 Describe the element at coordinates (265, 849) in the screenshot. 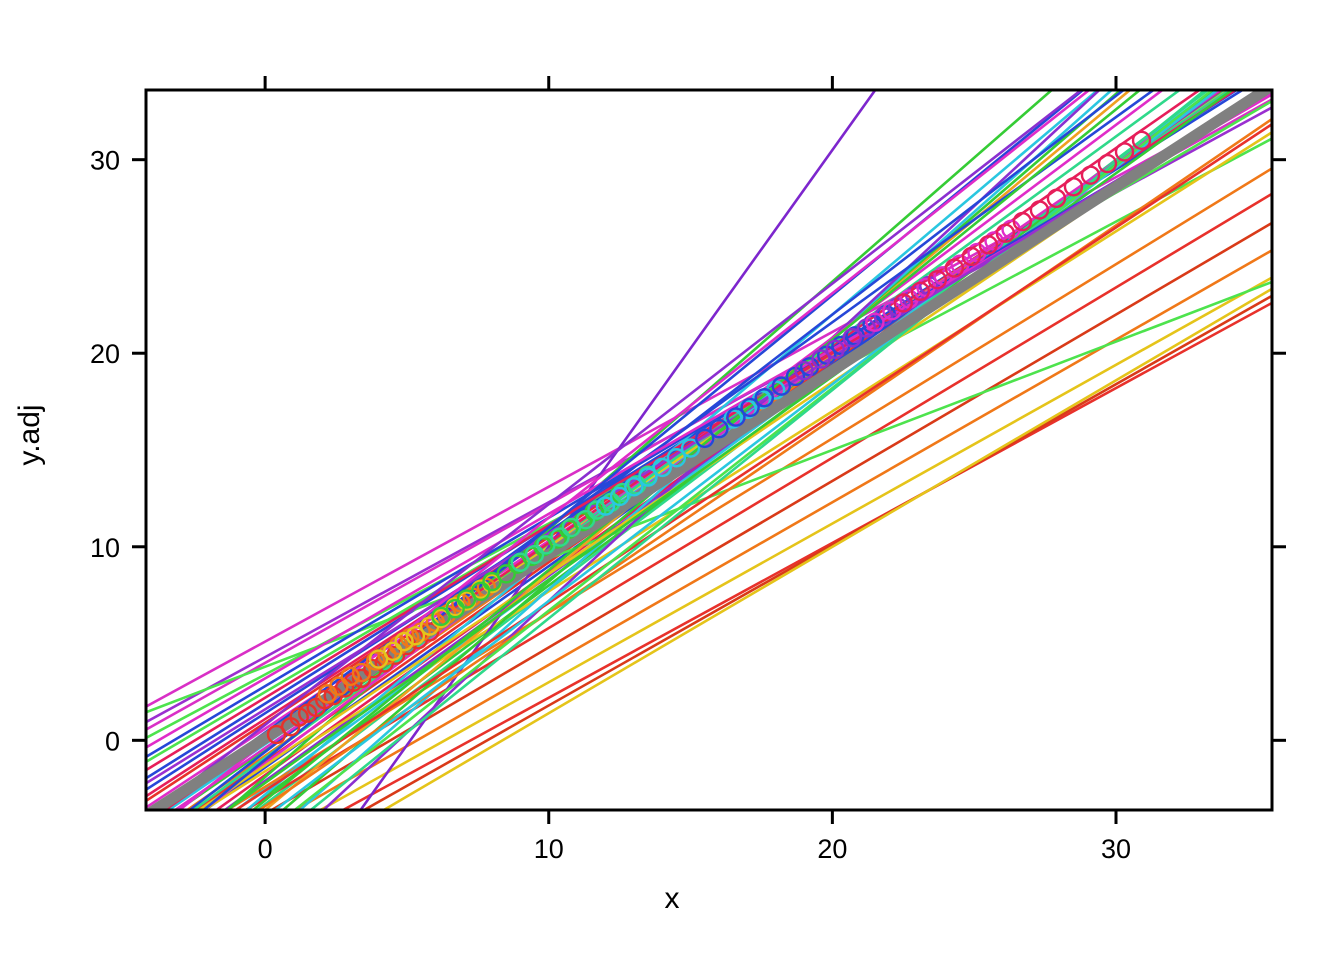

I see `x-axis-tick-label: 0` at that location.